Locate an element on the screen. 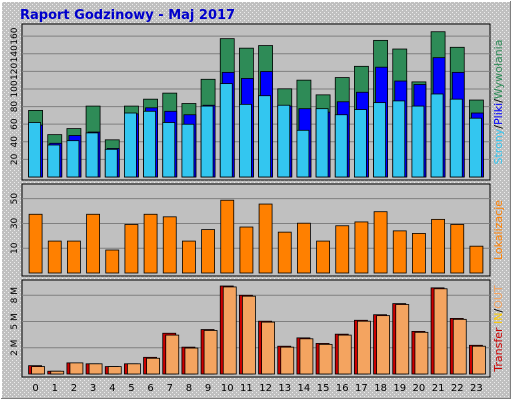 This screenshot has height=400, width=512. panel-2-ytick: 5 M is located at coordinates (15, 321).